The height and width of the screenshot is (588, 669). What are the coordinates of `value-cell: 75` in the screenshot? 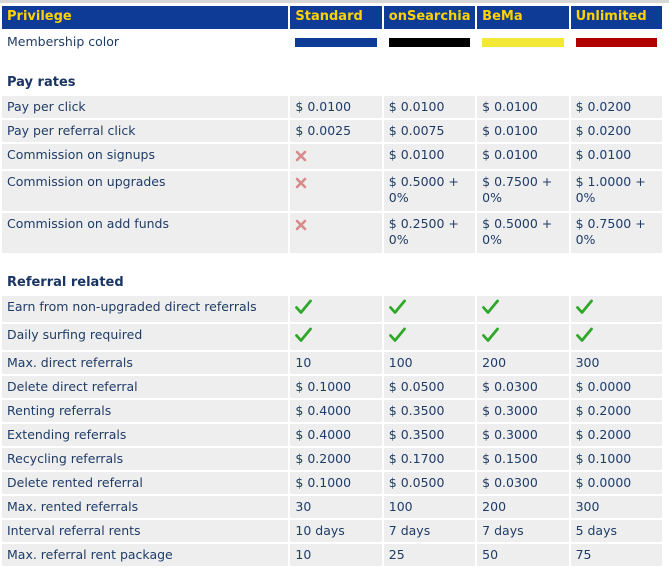 It's located at (616, 555).